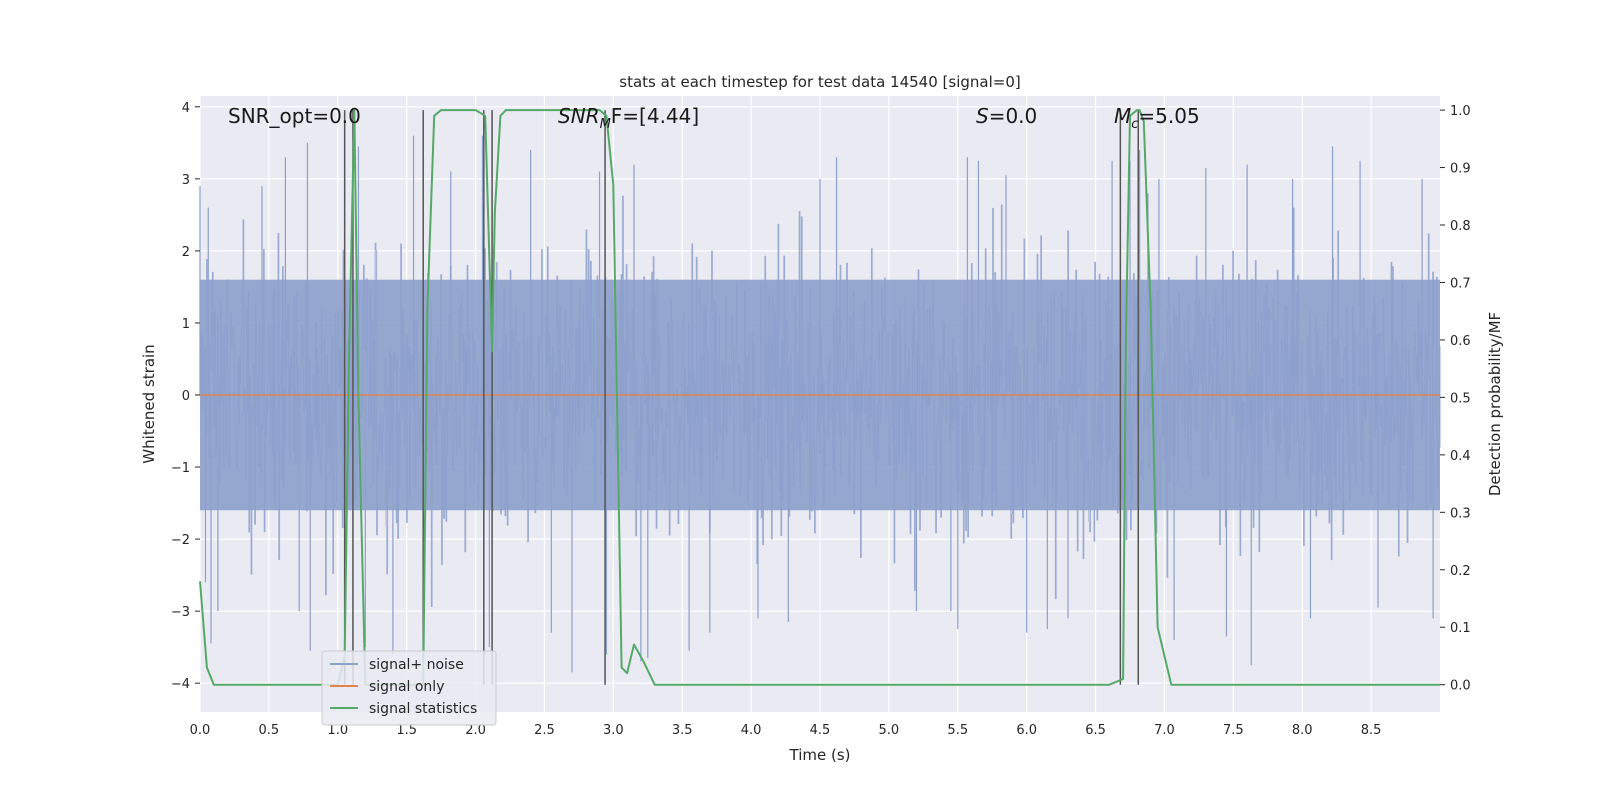 Image resolution: width=1600 pixels, height=800 pixels. Describe the element at coordinates (149, 403) in the screenshot. I see `y-axis-label: Whitened strain` at that location.